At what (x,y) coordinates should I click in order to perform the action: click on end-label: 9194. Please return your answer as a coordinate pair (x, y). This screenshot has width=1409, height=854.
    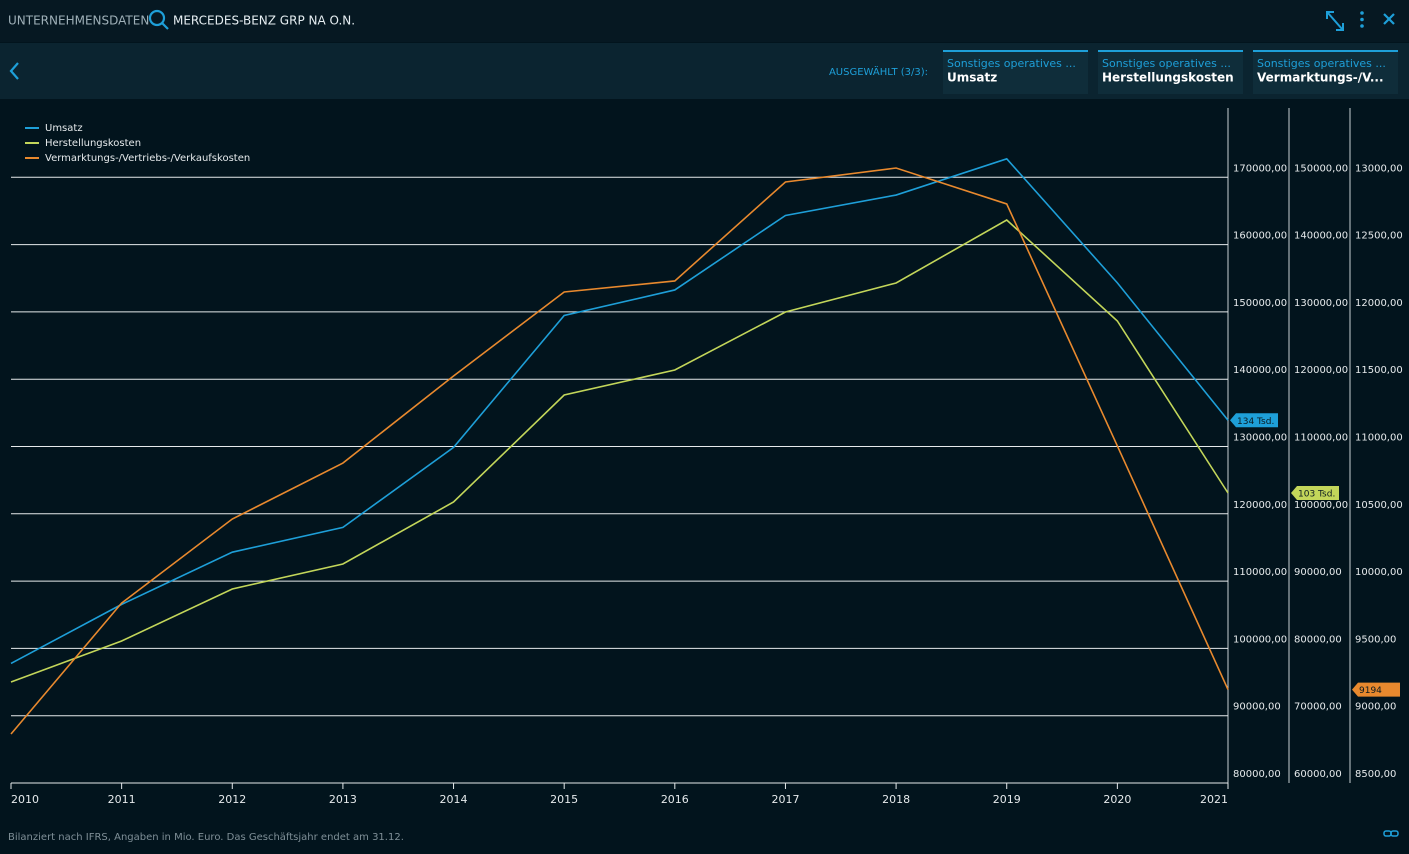
    Looking at the image, I should click on (1370, 691).